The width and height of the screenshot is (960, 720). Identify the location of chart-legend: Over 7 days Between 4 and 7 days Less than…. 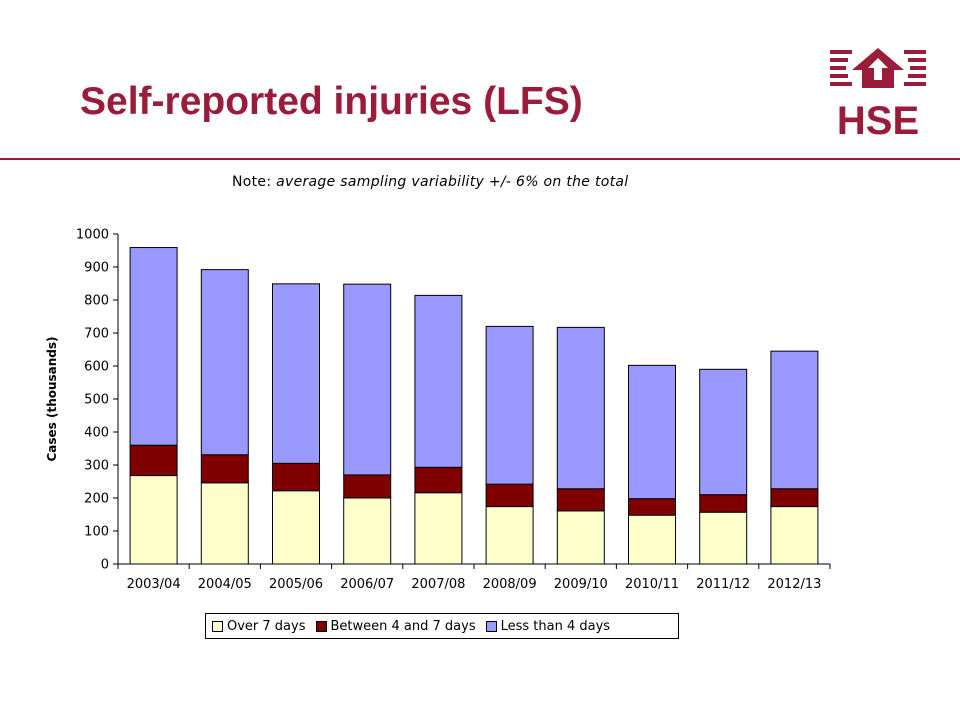
(442, 626).